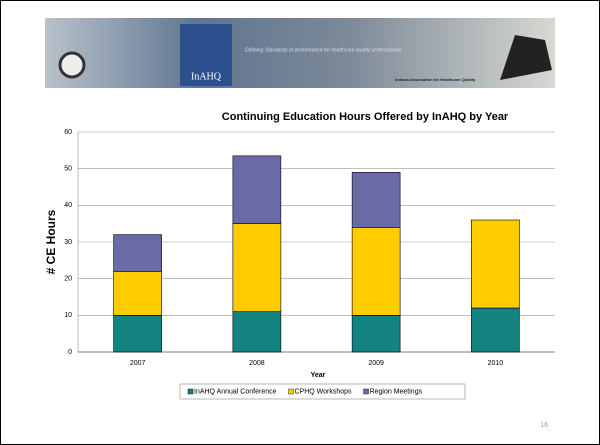 Image resolution: width=600 pixels, height=445 pixels. Describe the element at coordinates (206, 55) in the screenshot. I see `logo-box` at that location.